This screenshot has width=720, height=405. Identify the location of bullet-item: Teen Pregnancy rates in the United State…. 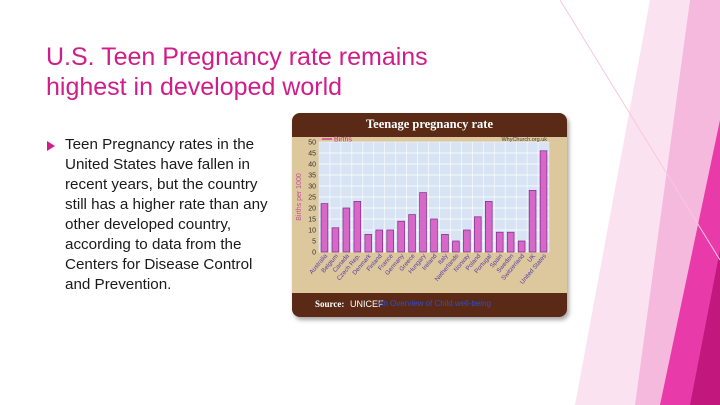
(158, 215).